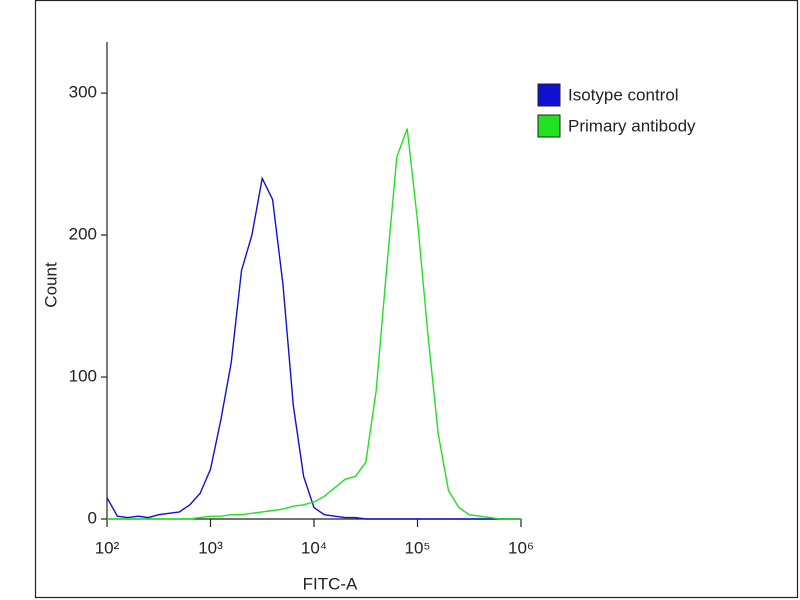 The width and height of the screenshot is (800, 600). Describe the element at coordinates (92, 517) in the screenshot. I see `y-tick-label: 0` at that location.